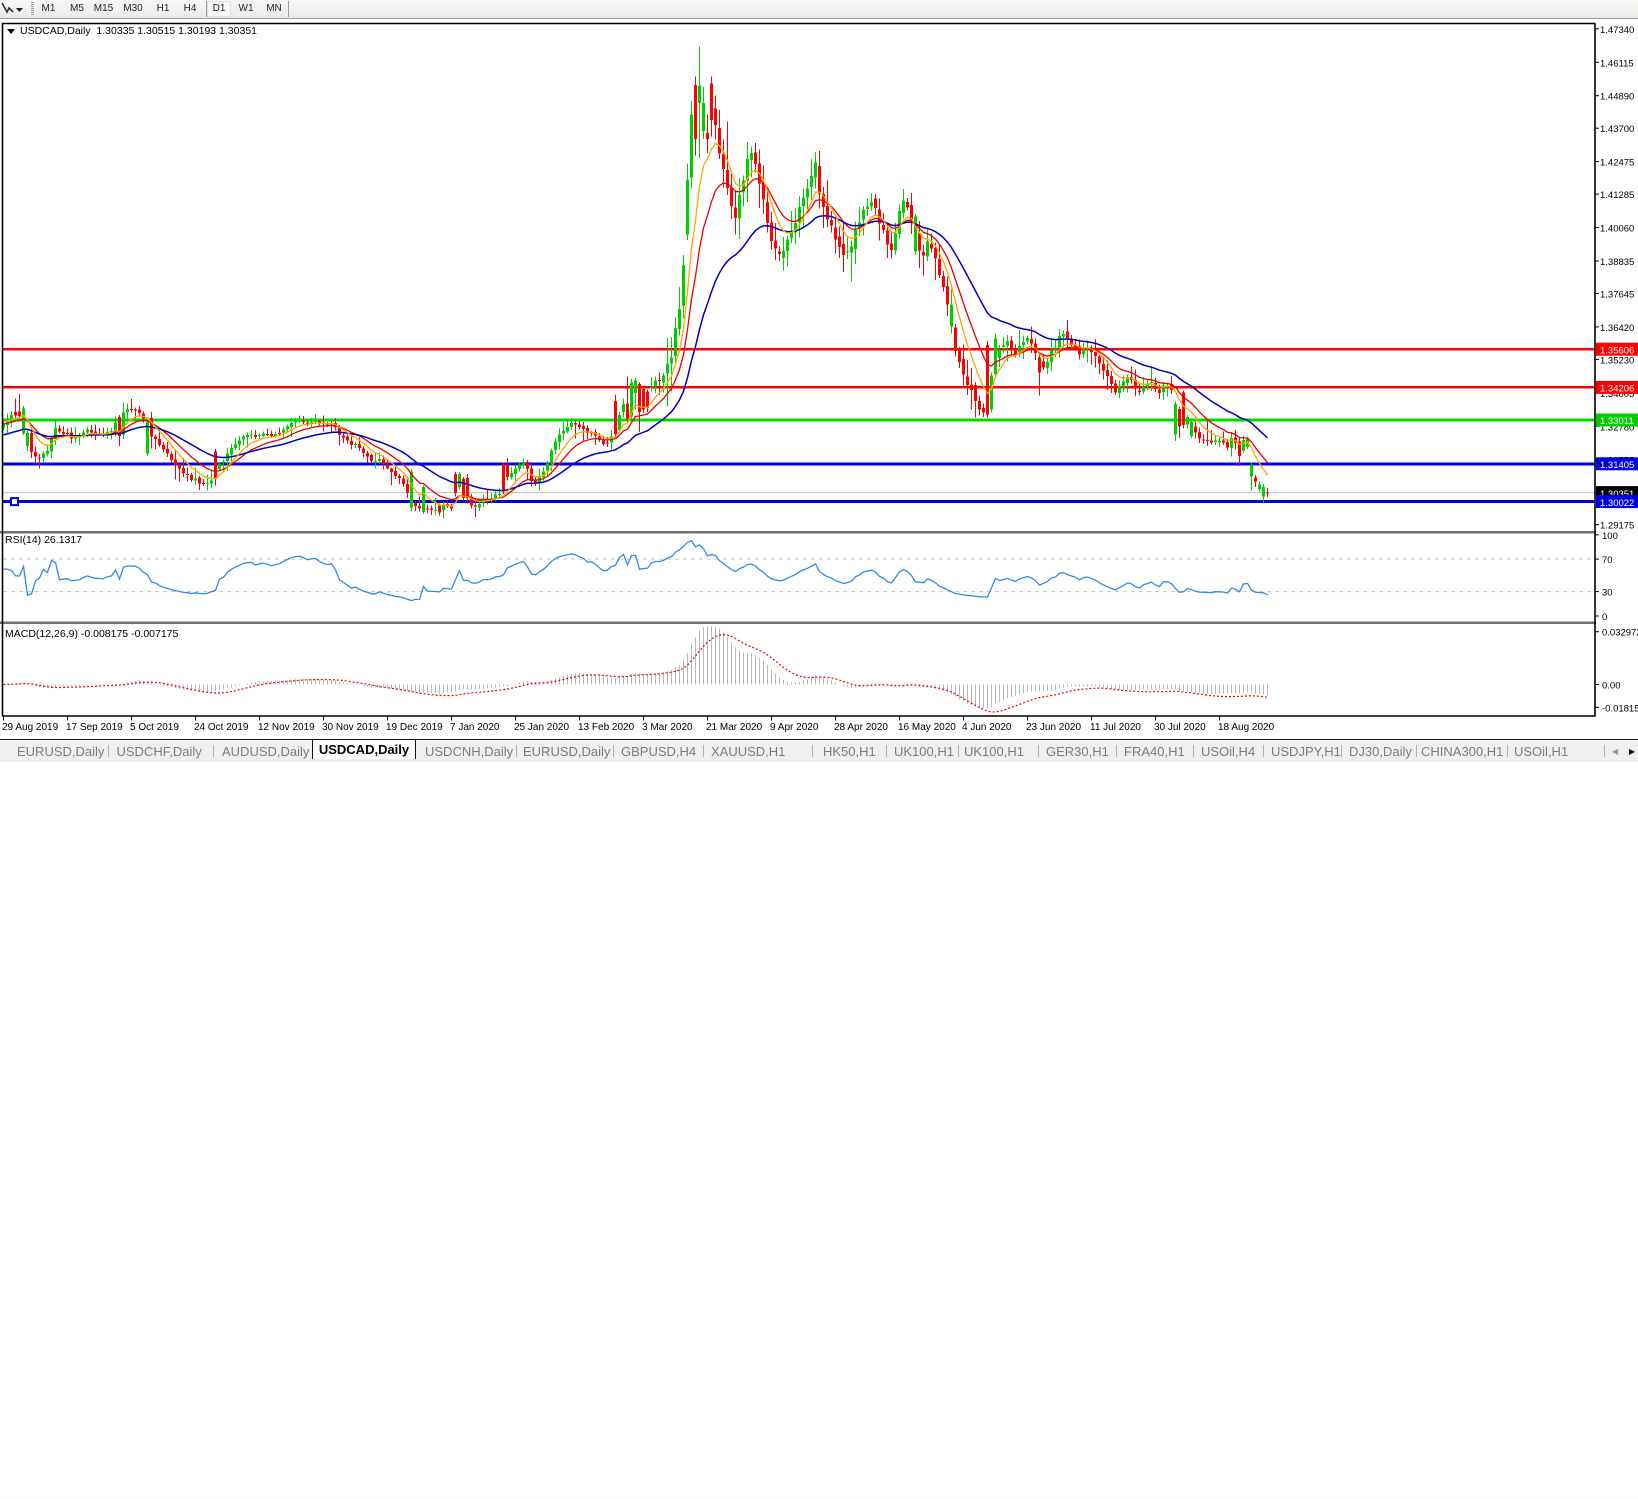  What do you see at coordinates (1611, 686) in the screenshot?
I see `svg-text: 0.00` at bounding box center [1611, 686].